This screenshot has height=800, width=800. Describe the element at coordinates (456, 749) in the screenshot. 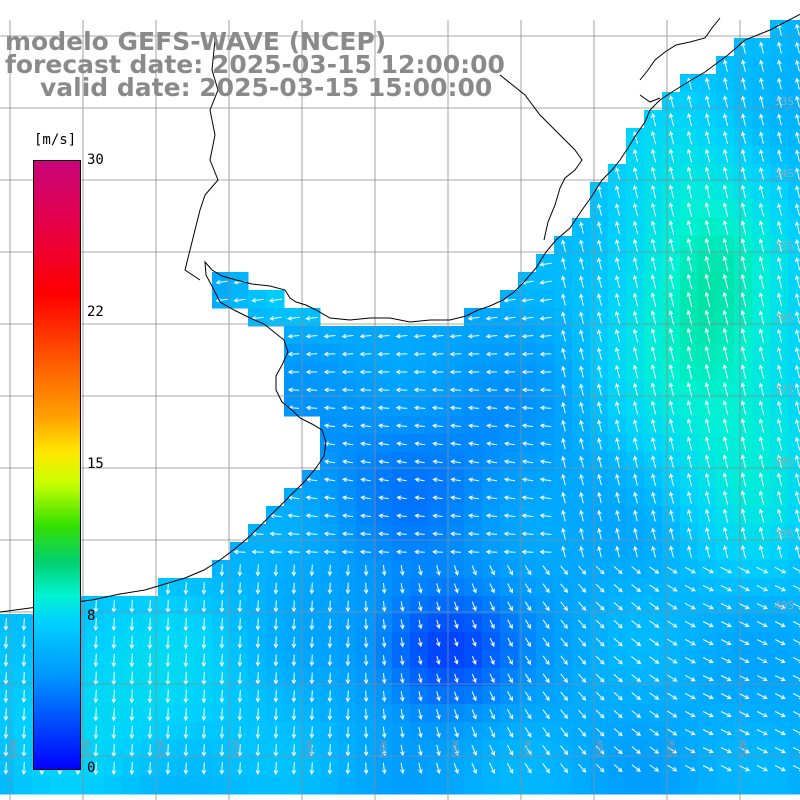

I see `lon-label: 58W` at that location.